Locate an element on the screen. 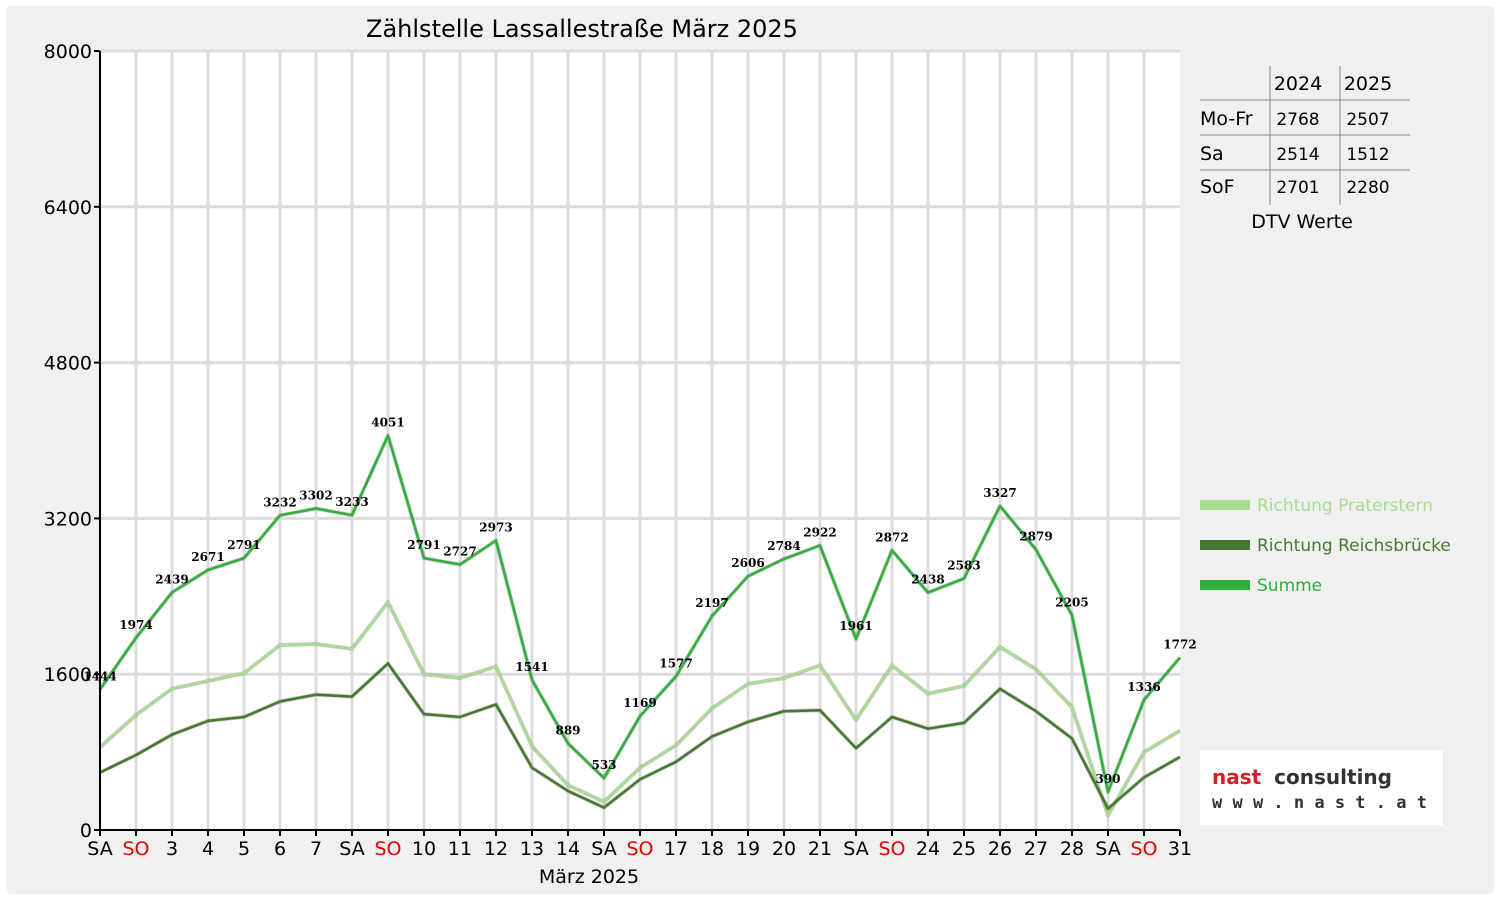 The width and height of the screenshot is (1500, 900). legend-label: Richtung Reichsbrücke is located at coordinates (1354, 546).